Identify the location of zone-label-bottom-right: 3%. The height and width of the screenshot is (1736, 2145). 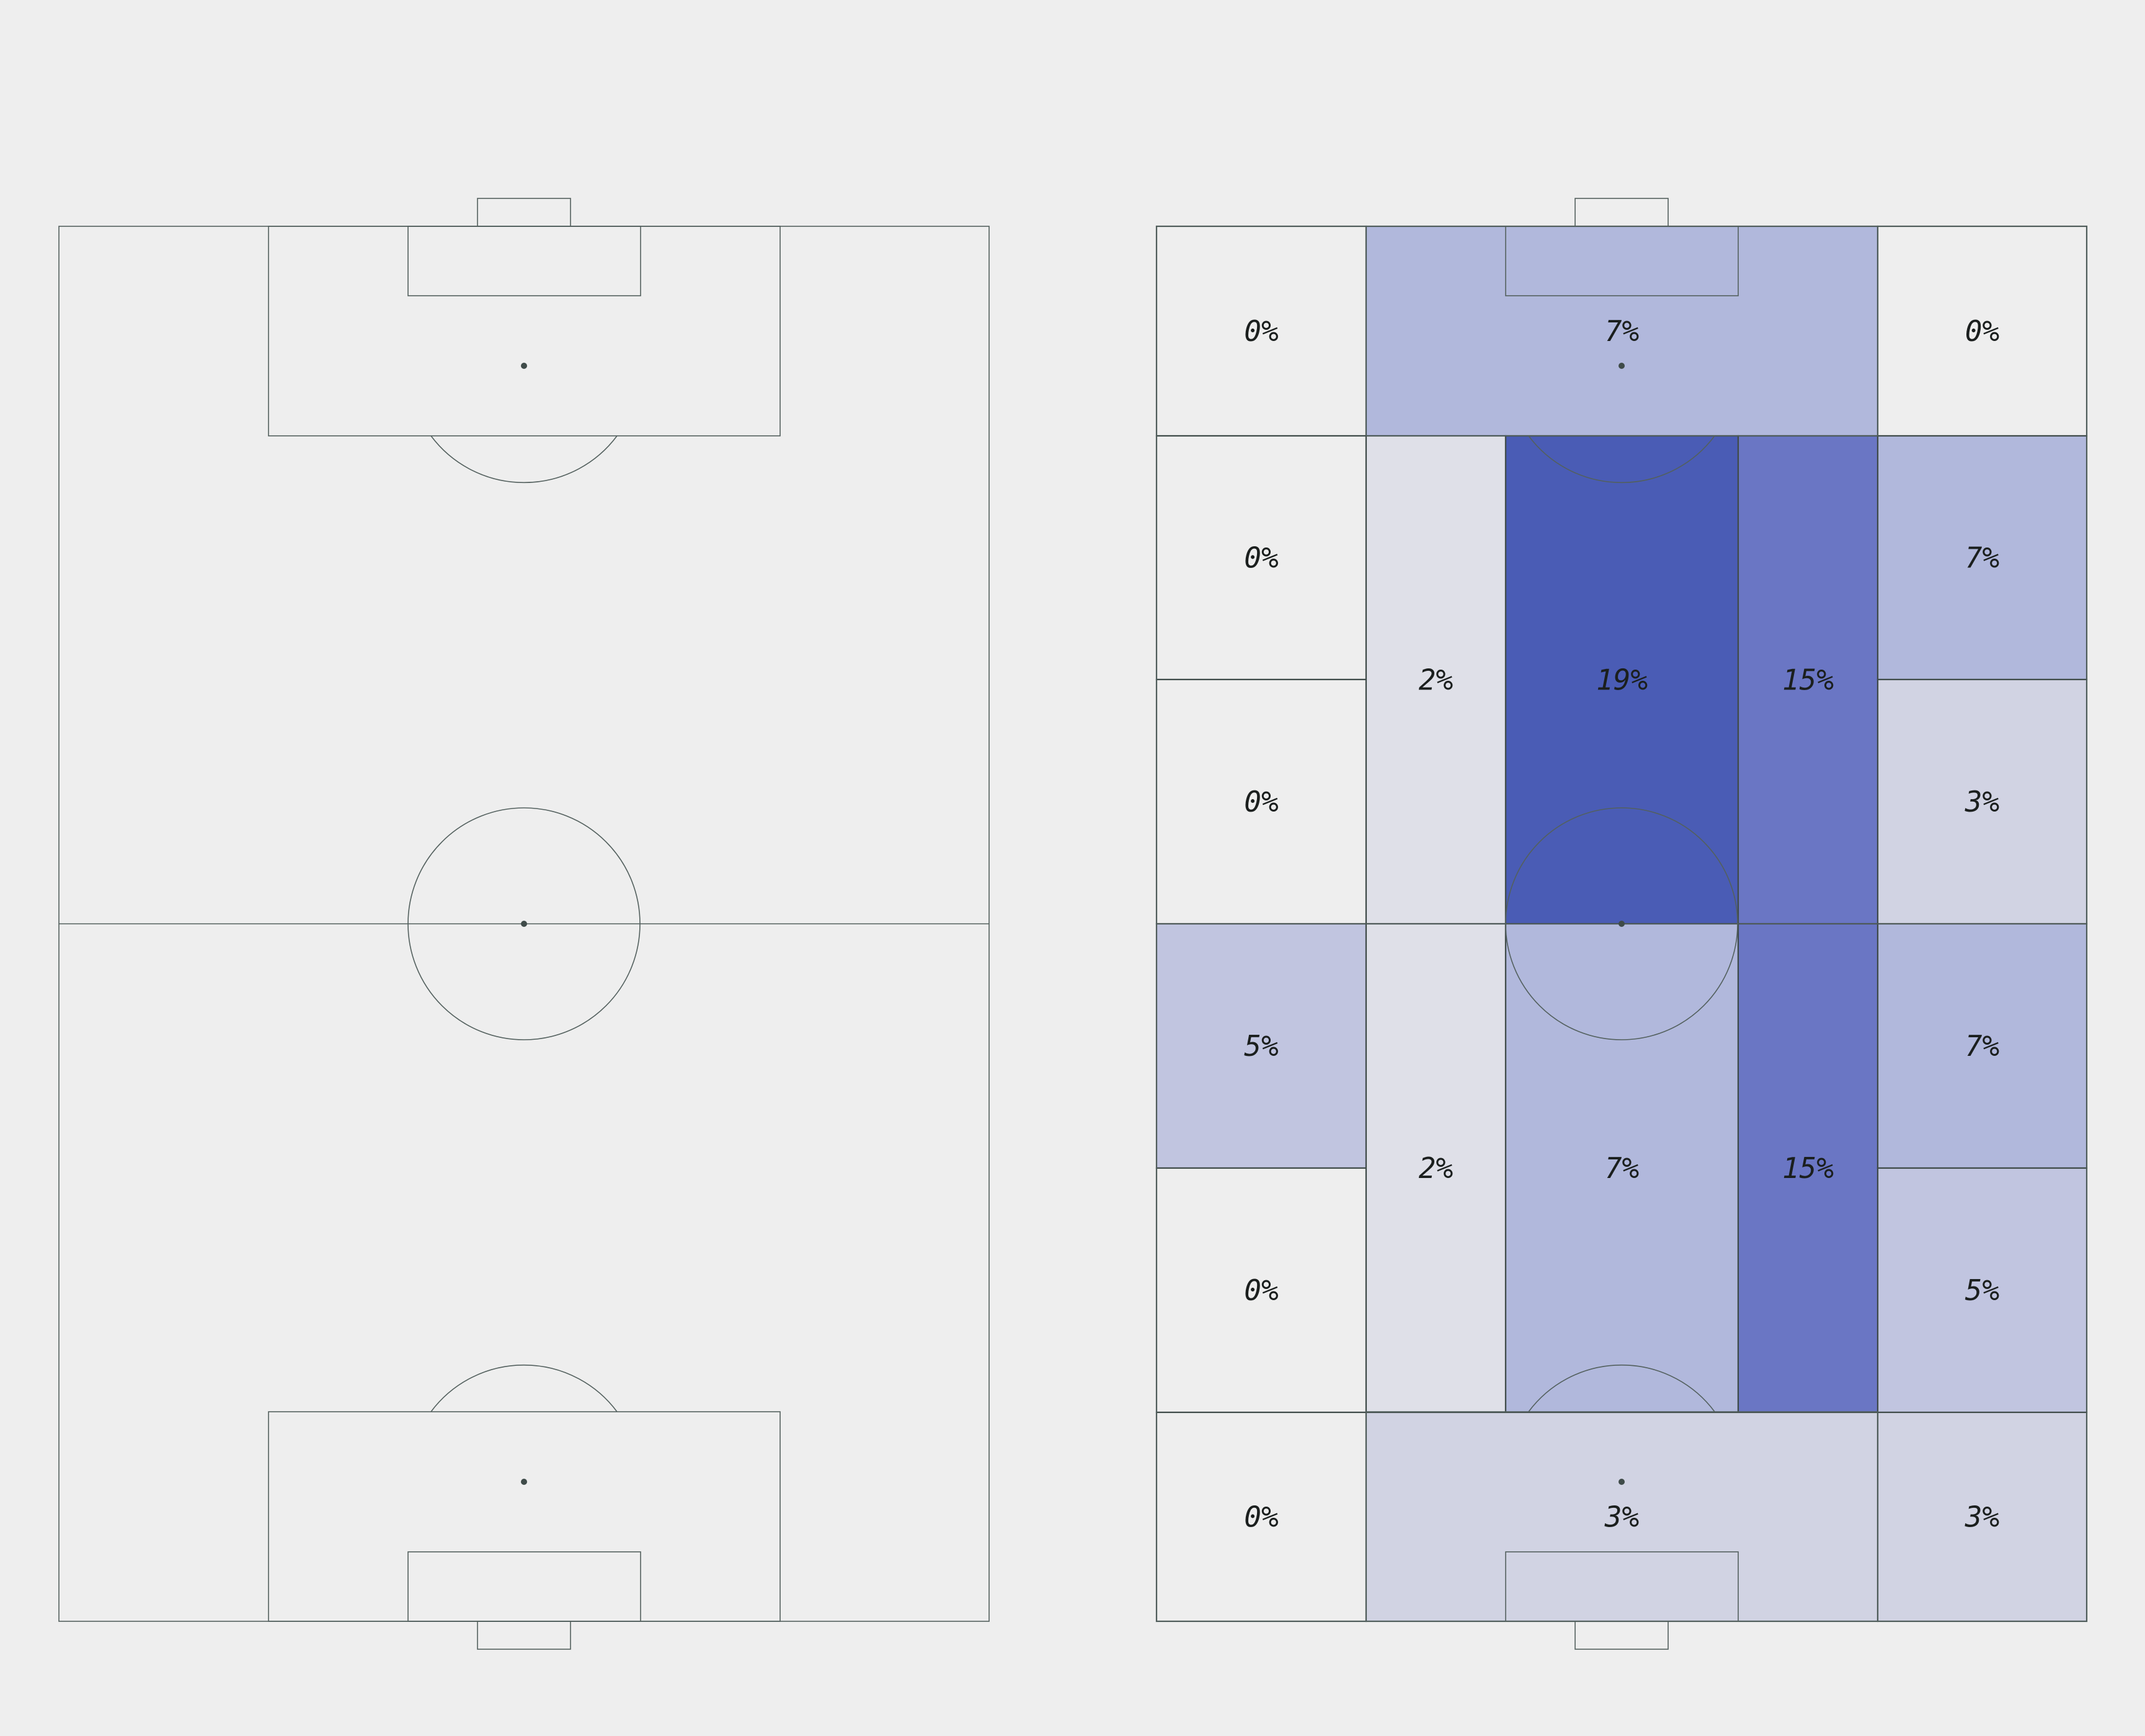
(1982, 1517).